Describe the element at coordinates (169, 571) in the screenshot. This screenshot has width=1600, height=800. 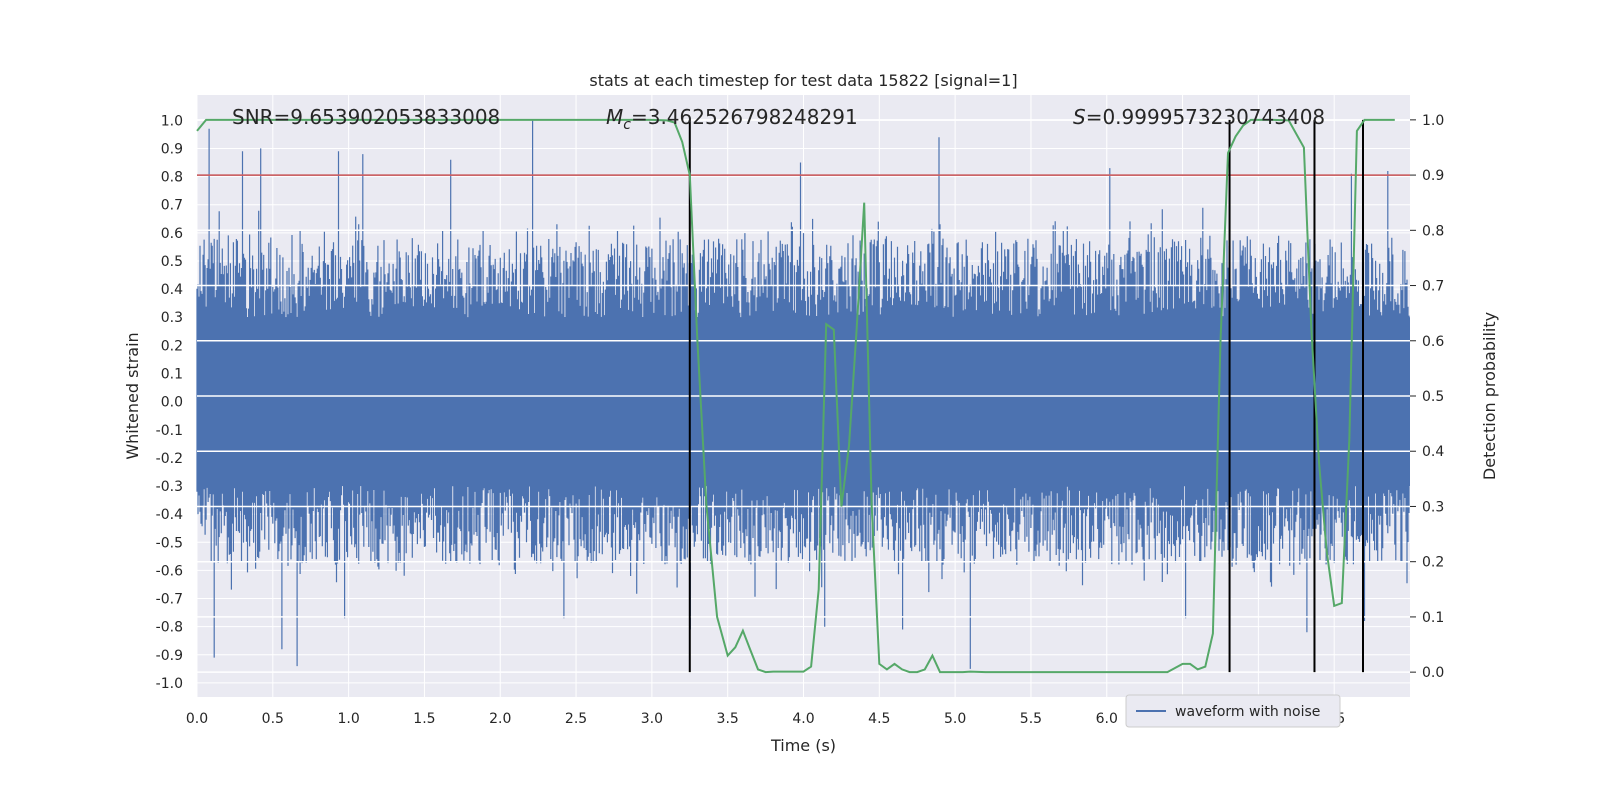
I see `y-tick-label: -0.6` at that location.